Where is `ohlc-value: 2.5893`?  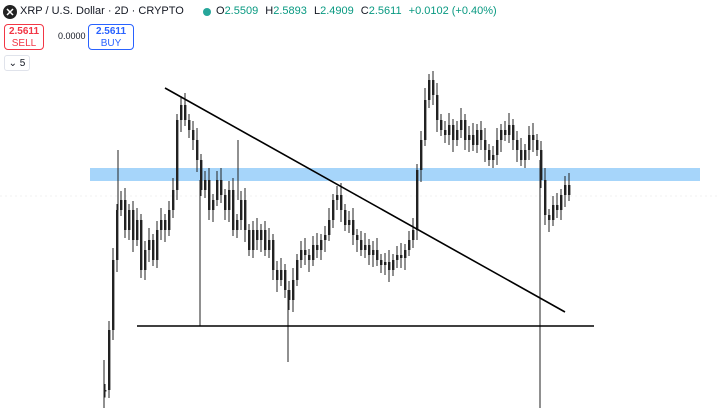 ohlc-value: 2.5893 is located at coordinates (290, 11).